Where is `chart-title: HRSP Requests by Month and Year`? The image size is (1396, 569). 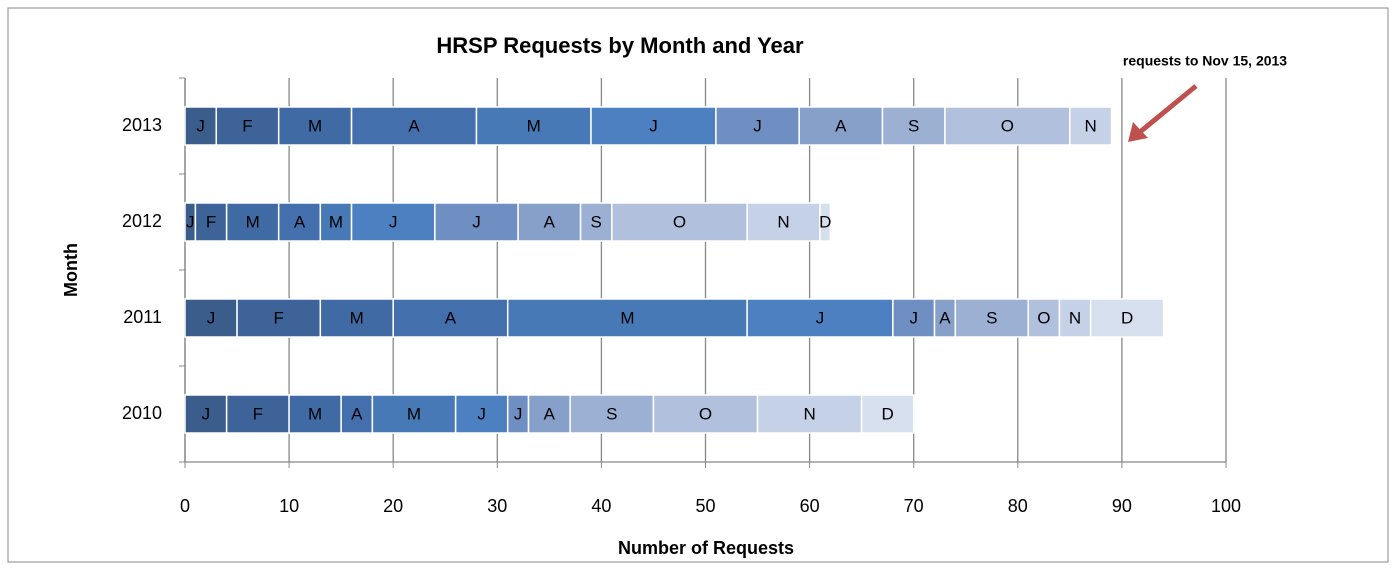 chart-title: HRSP Requests by Month and Year is located at coordinates (620, 45).